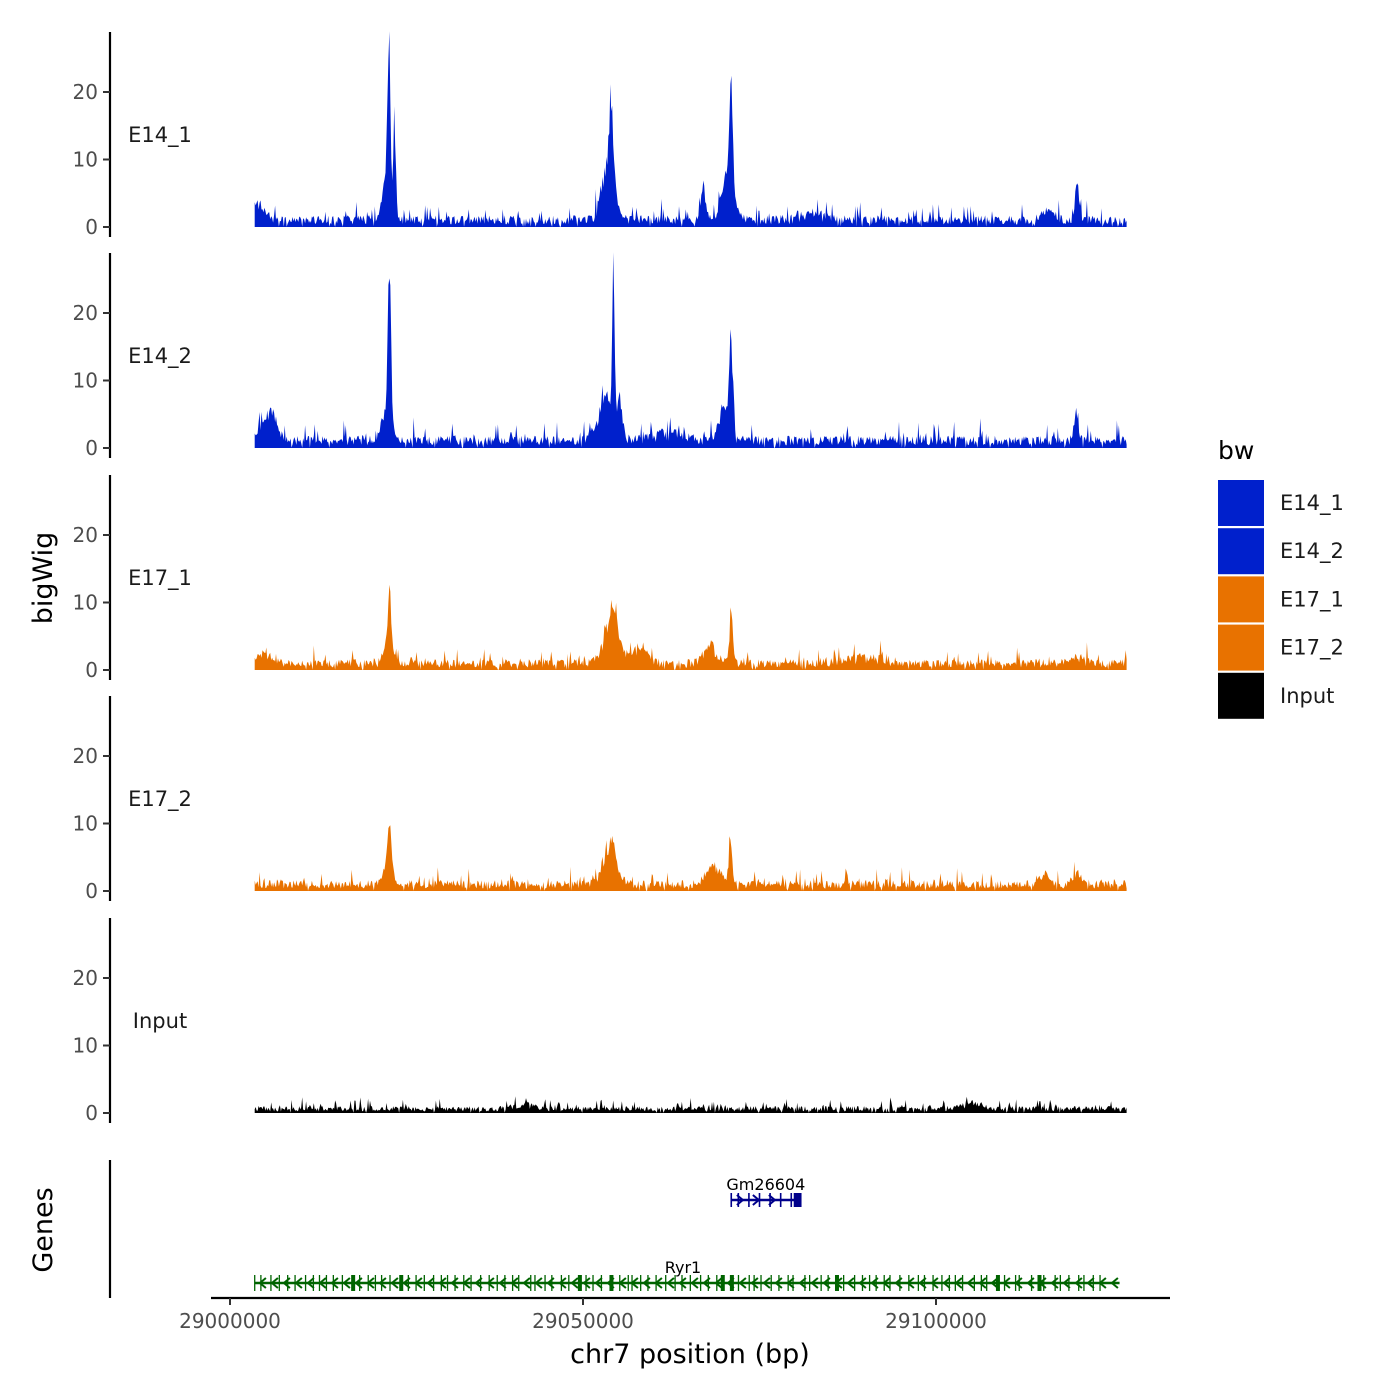 Image resolution: width=1400 pixels, height=1400 pixels. I want to click on gene-Ryr1: Ryr1, so click(687, 1274).